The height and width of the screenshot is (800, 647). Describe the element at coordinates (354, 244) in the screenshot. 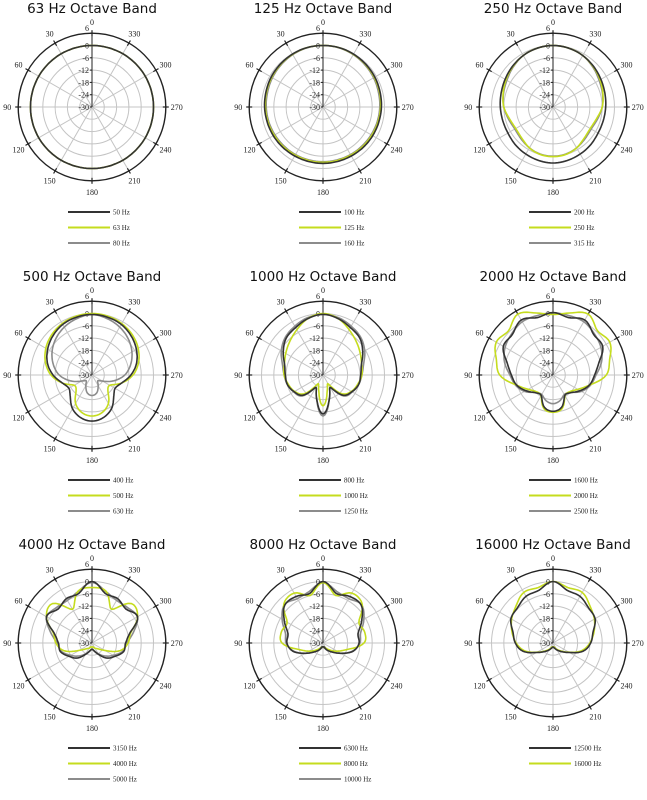

I see `legend-label: 160 Hz` at that location.